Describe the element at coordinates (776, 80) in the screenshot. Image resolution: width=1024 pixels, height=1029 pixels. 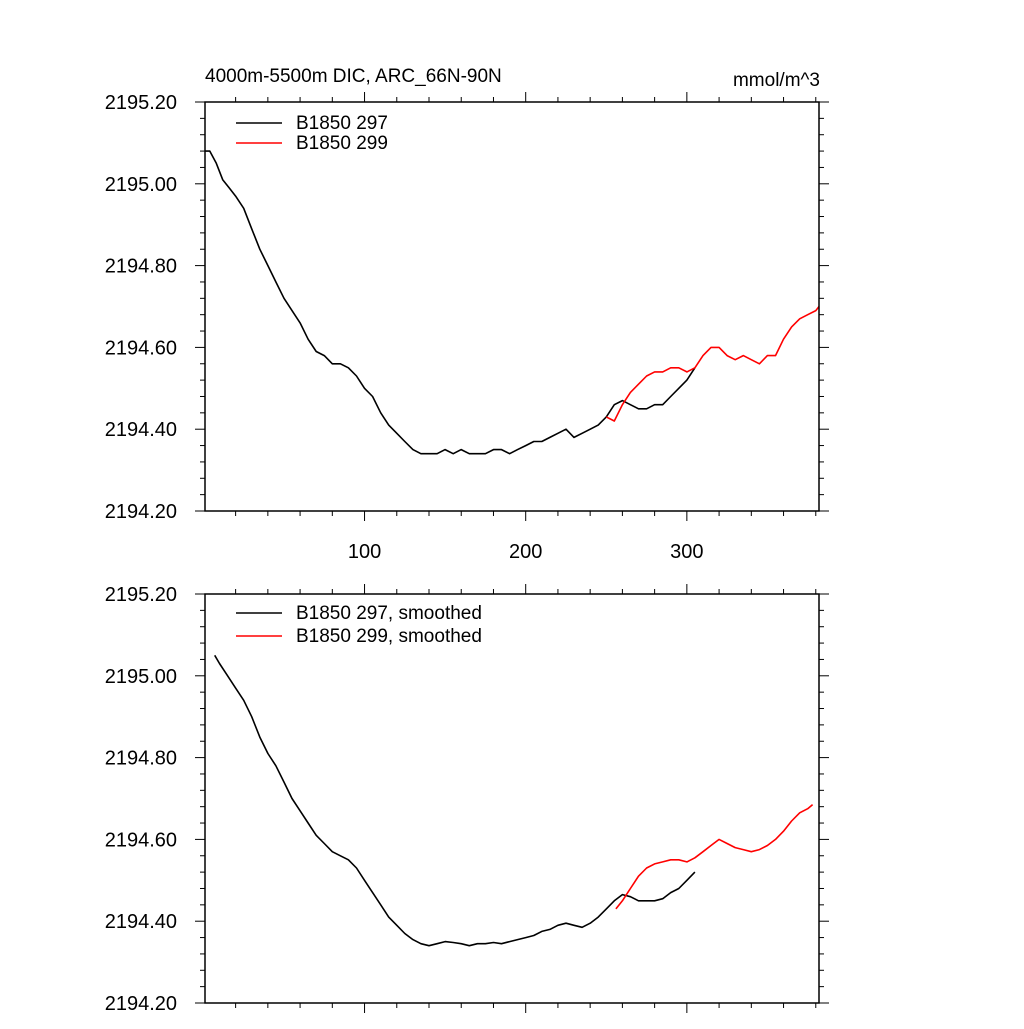
I see `top-panel-units: mmol/m^3` at that location.